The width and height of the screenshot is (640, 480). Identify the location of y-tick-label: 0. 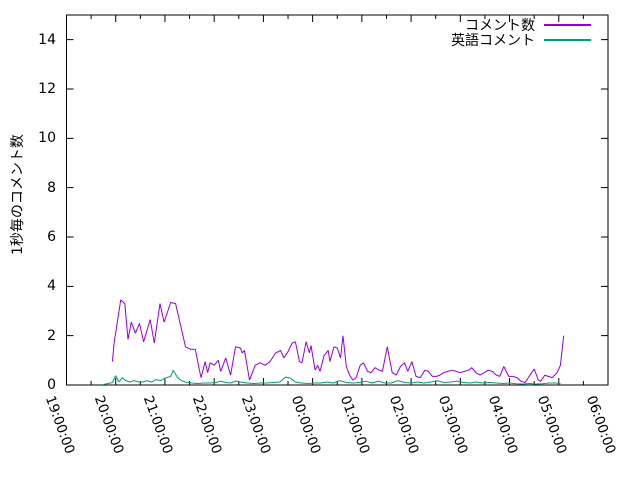
(51, 385).